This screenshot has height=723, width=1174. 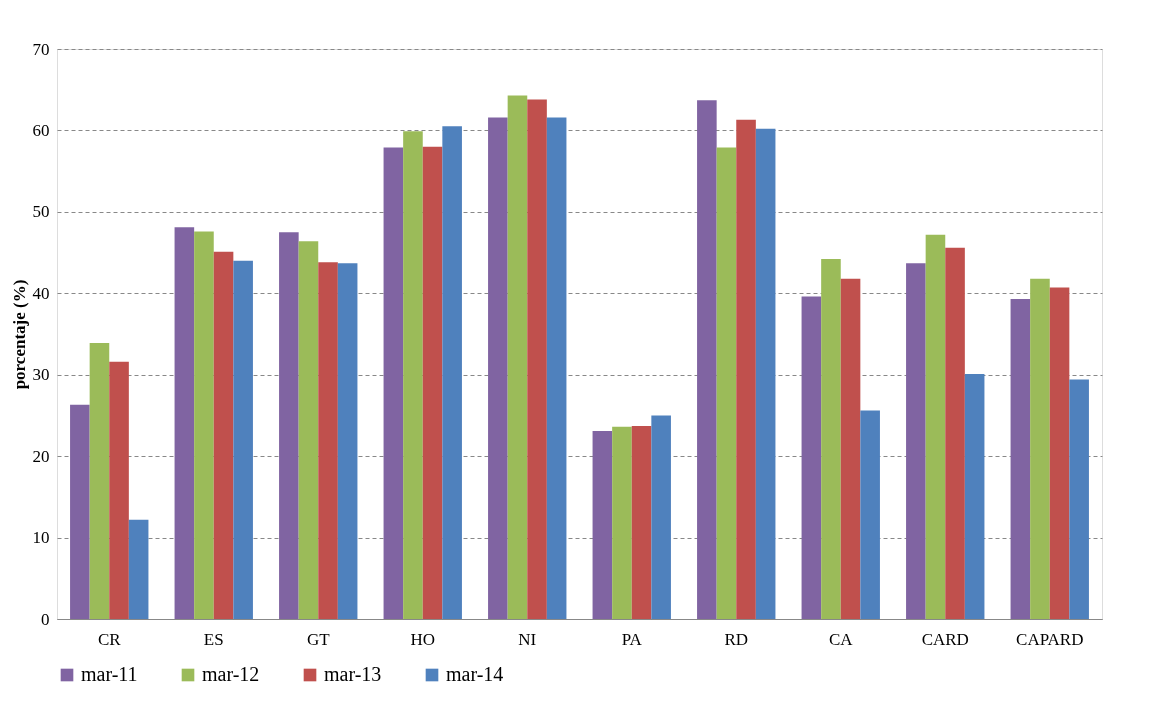 What do you see at coordinates (45, 619) in the screenshot?
I see `y-tick-label: 0` at bounding box center [45, 619].